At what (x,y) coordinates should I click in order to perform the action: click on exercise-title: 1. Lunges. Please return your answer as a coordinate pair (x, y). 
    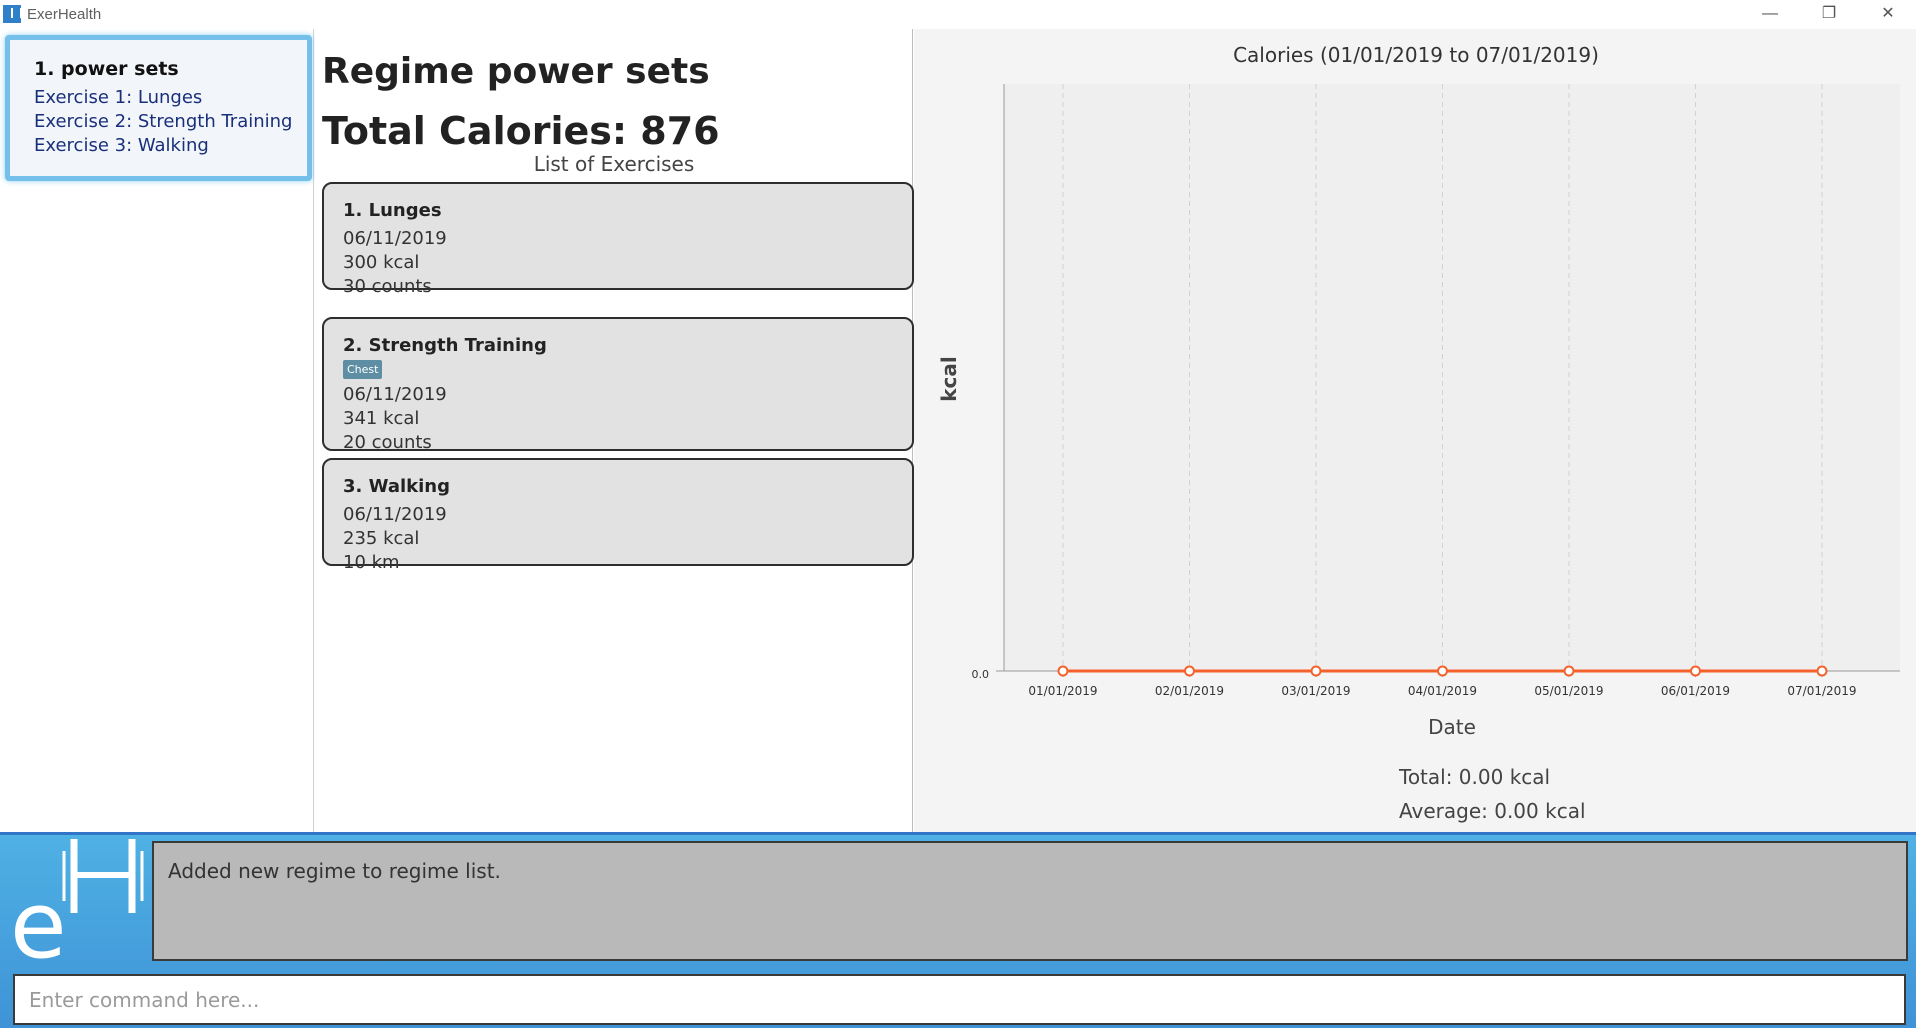
    Looking at the image, I should click on (392, 210).